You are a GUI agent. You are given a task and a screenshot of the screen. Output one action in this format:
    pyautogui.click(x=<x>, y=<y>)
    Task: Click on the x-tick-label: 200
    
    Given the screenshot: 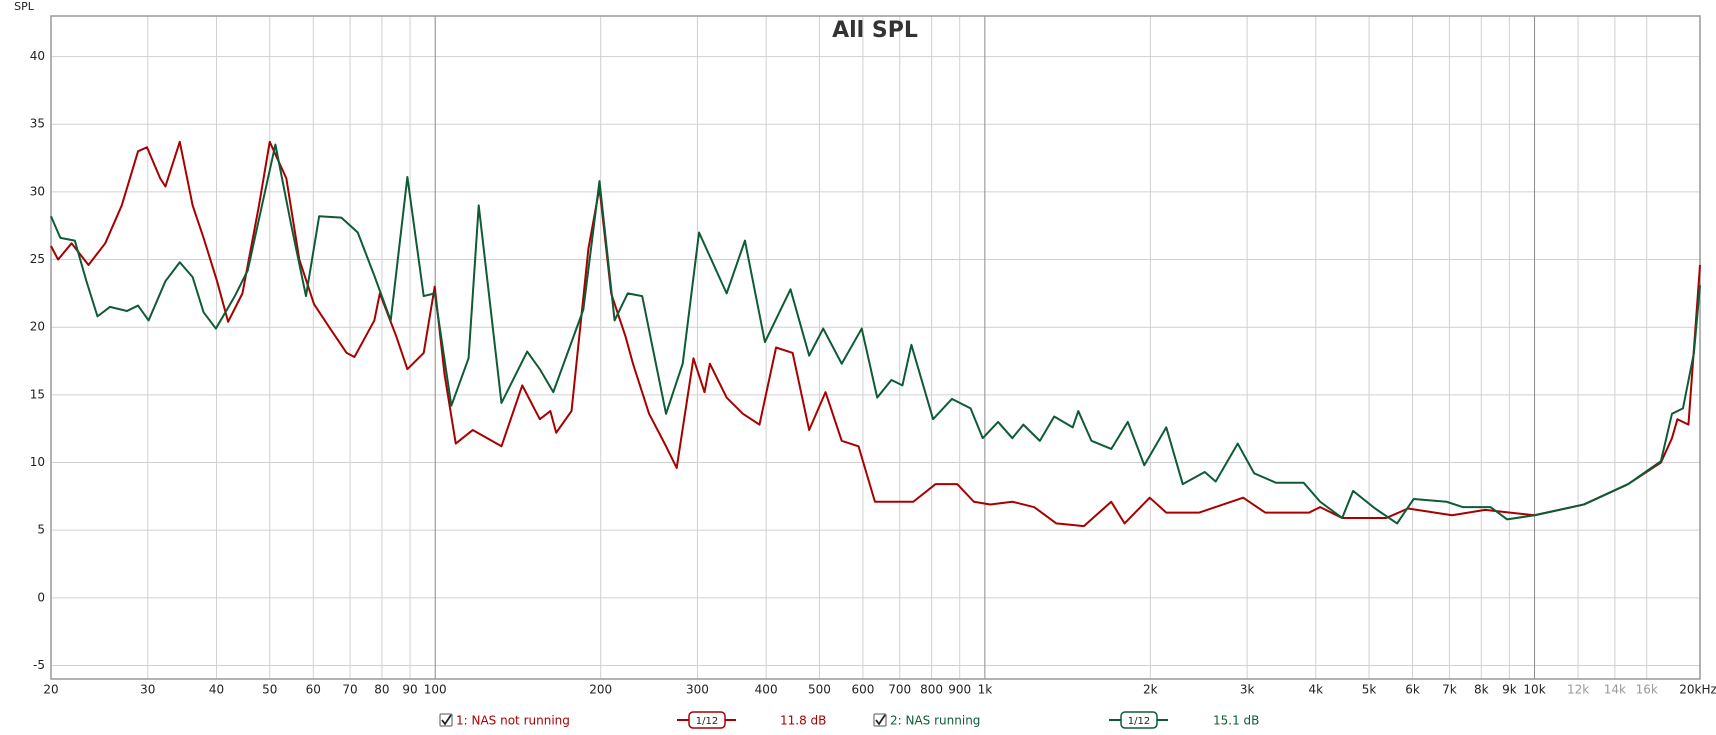 What is the action you would take?
    pyautogui.click(x=600, y=690)
    